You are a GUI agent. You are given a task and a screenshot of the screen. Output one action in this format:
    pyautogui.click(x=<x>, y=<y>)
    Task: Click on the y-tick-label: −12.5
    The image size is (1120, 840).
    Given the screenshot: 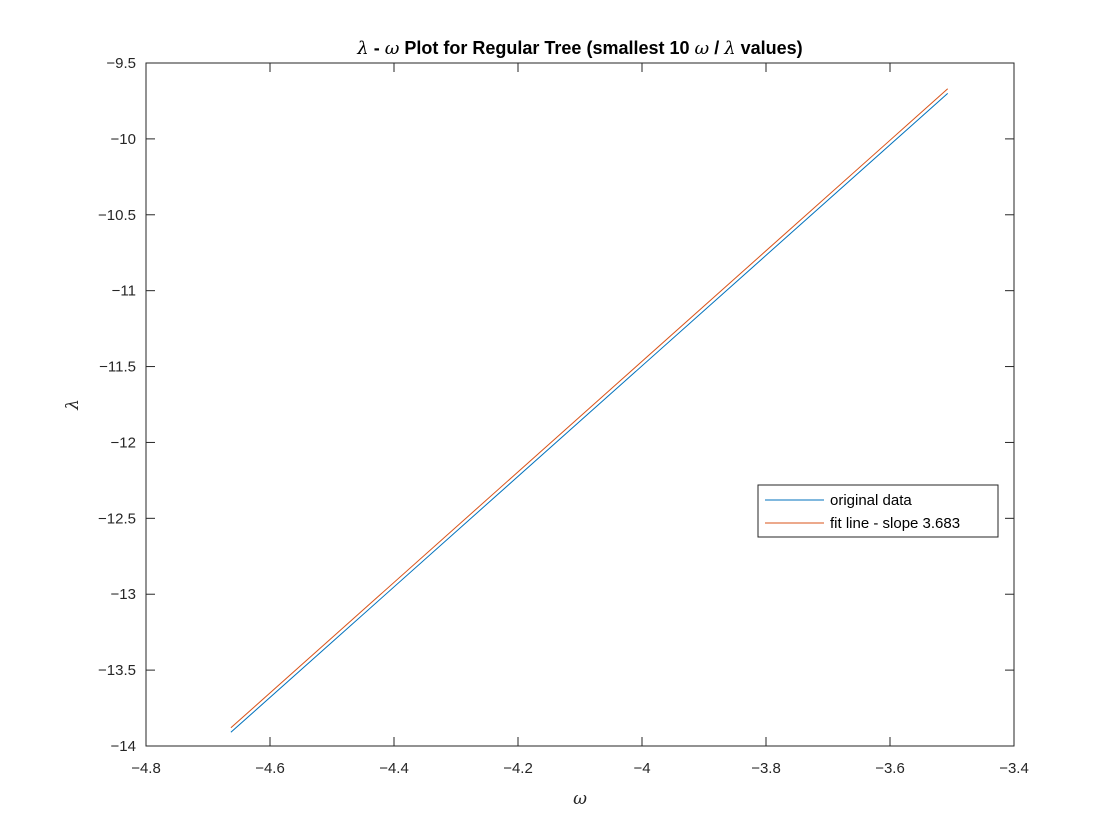 What is the action you would take?
    pyautogui.click(x=117, y=518)
    